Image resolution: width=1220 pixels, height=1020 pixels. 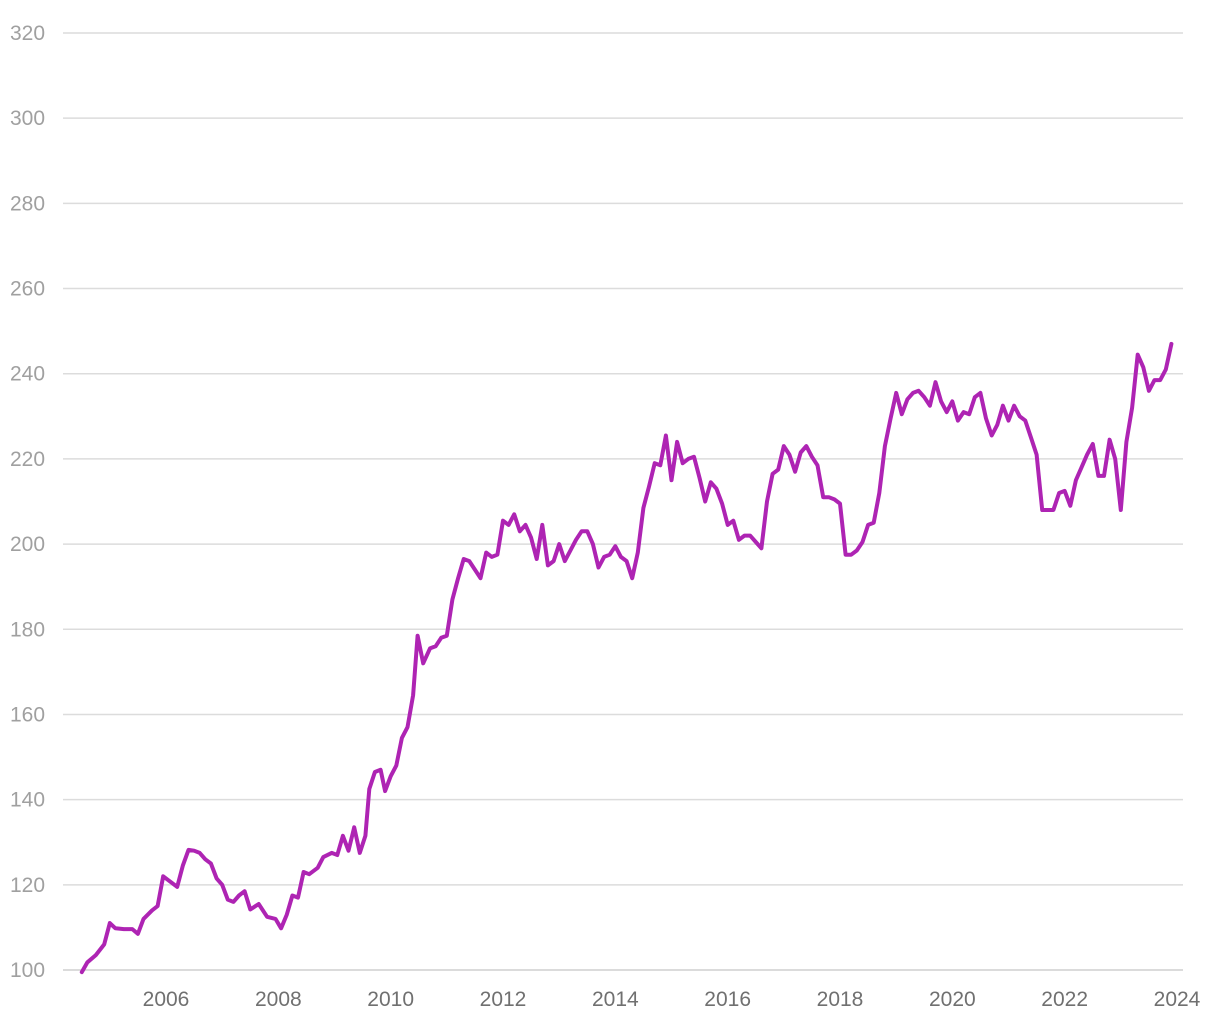 I want to click on y-tick-label: 240, so click(x=27, y=374).